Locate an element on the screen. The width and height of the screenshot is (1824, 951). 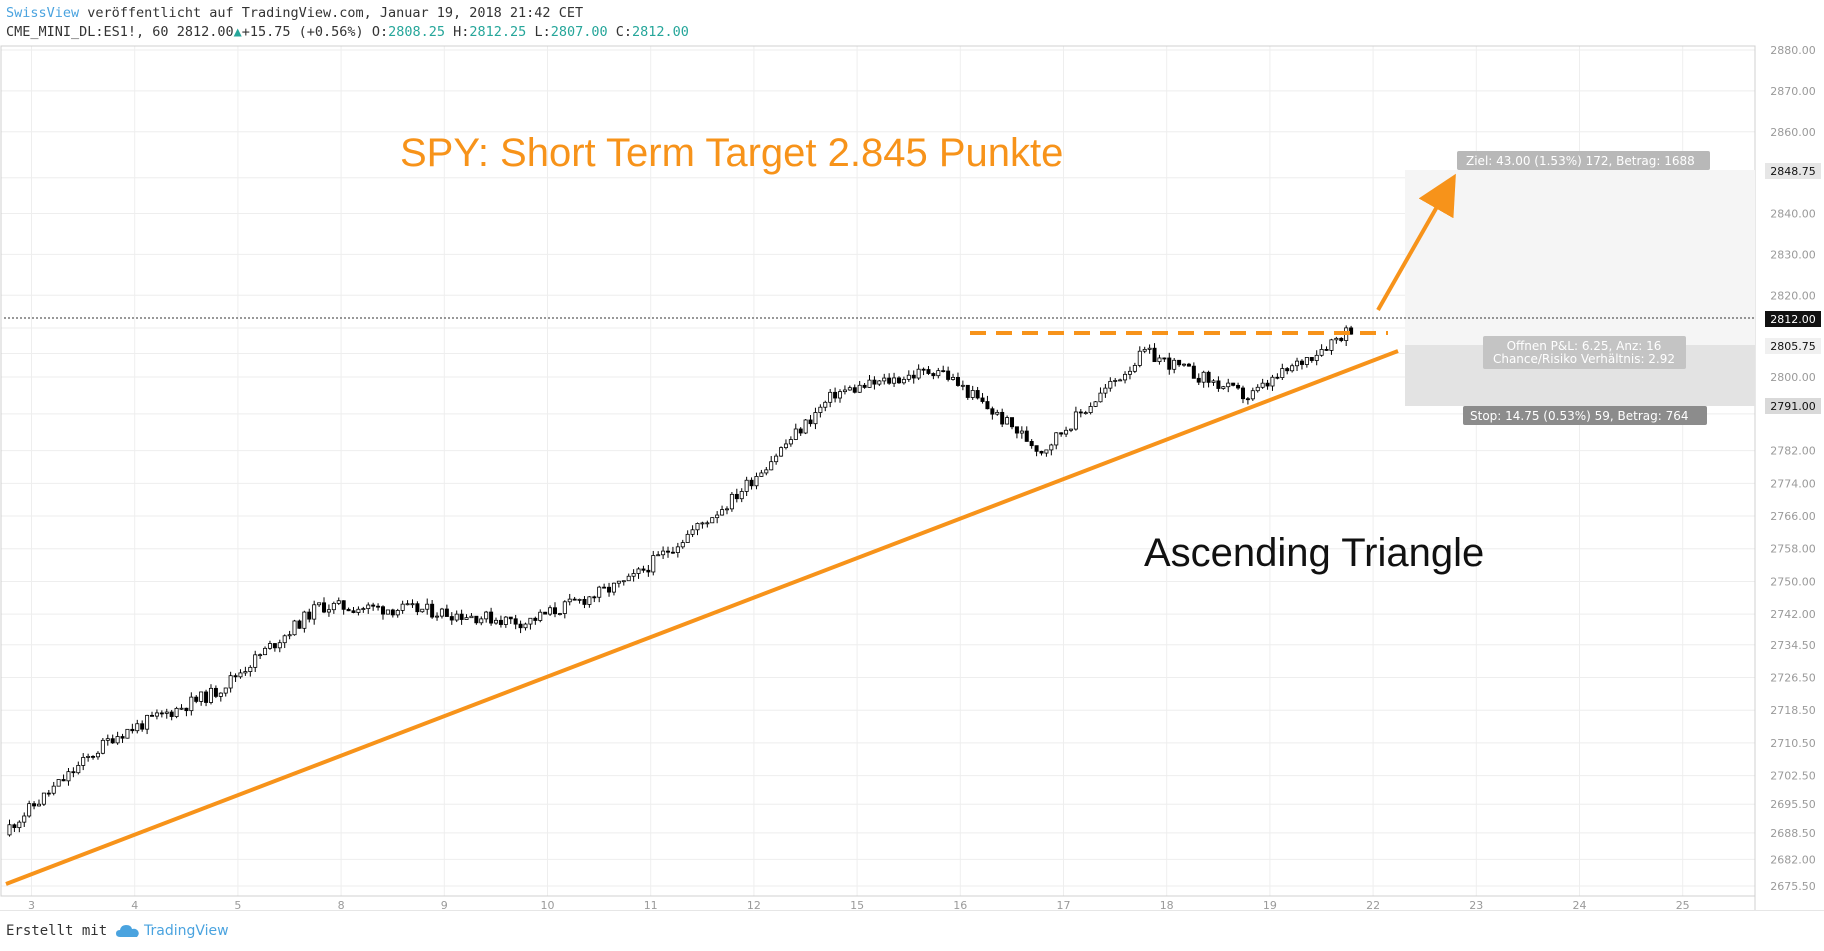
publisher-link: SwissView is located at coordinates (43, 13).